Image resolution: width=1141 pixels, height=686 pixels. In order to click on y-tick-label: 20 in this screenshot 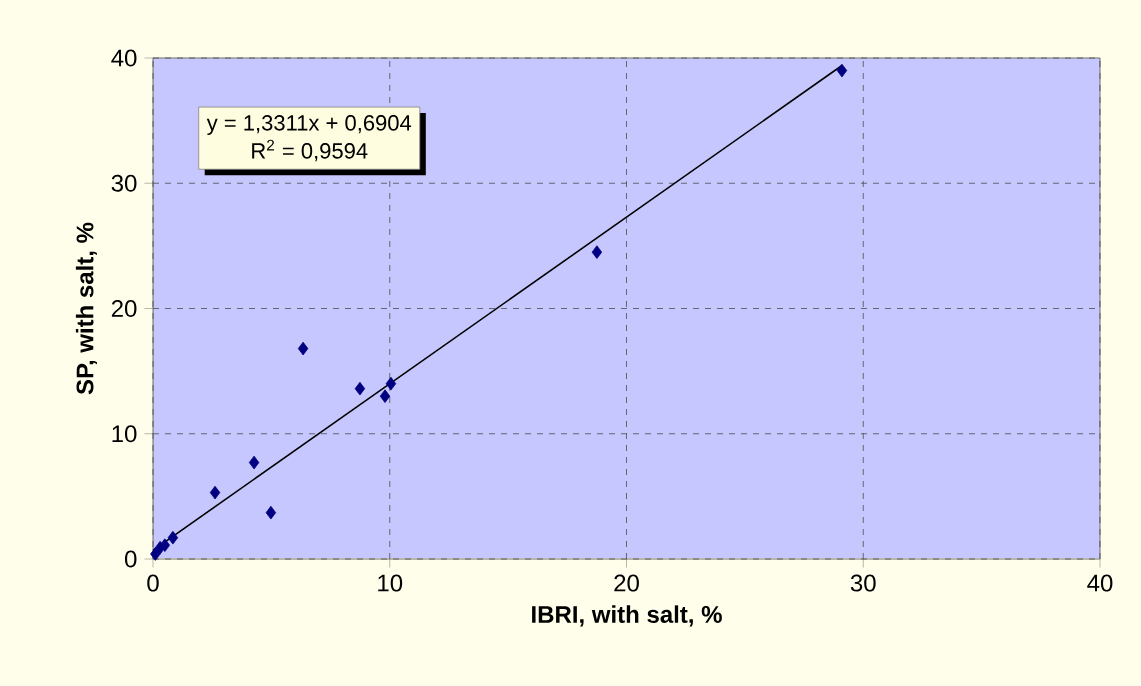, I will do `click(124, 308)`.